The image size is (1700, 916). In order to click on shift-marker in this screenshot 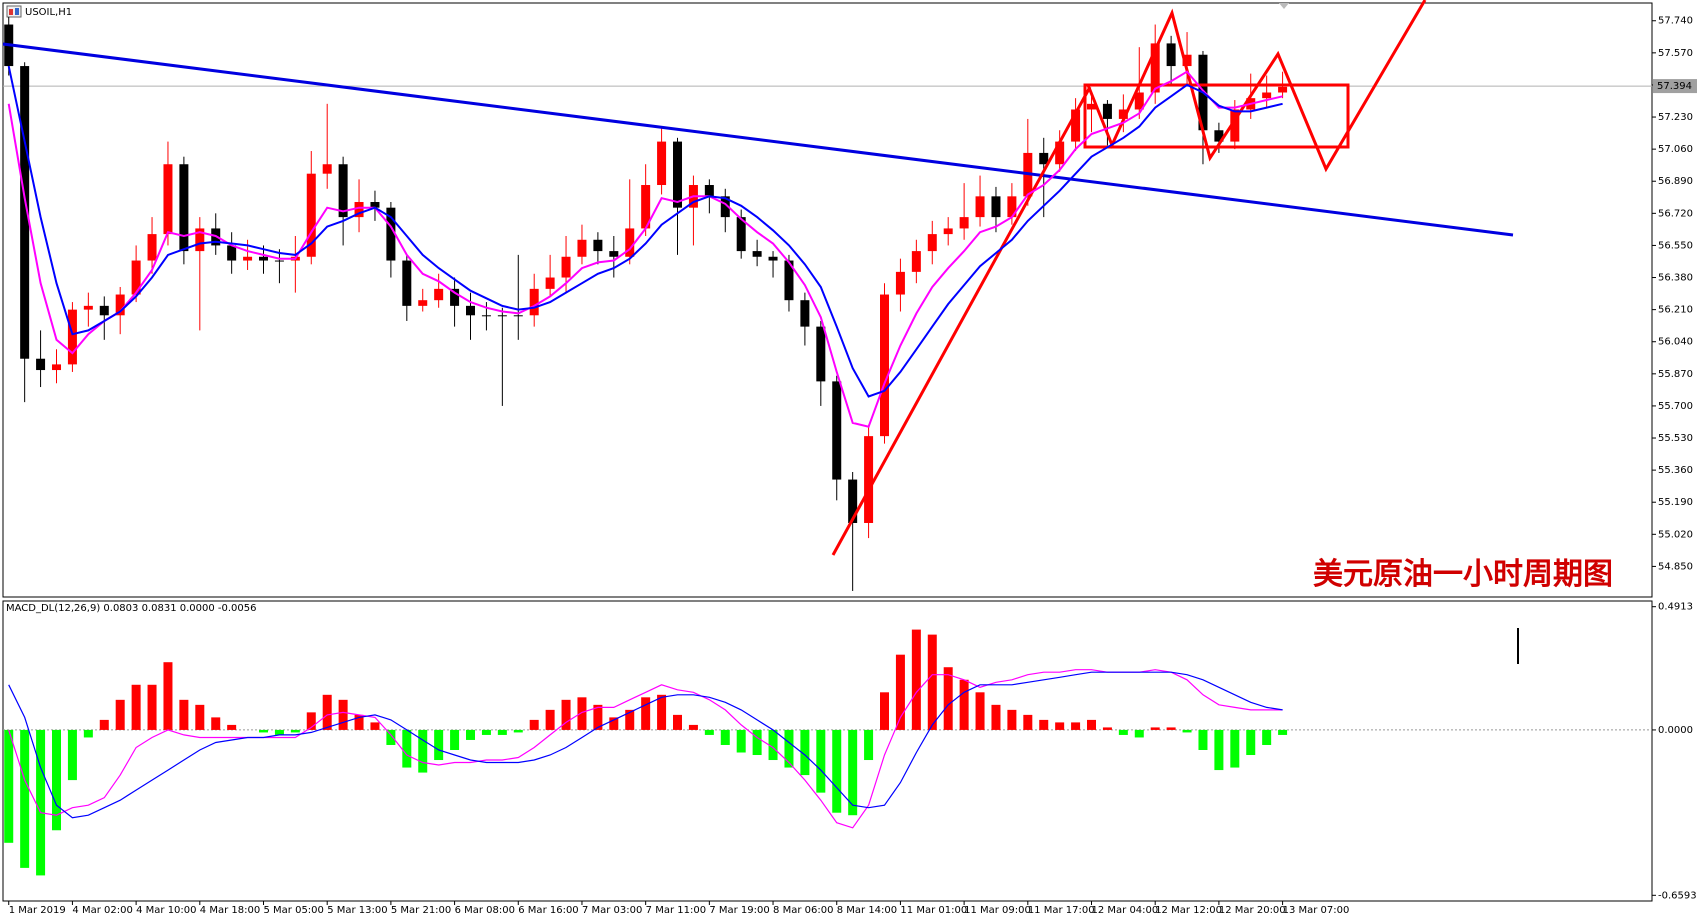, I will do `click(1284, 6)`.